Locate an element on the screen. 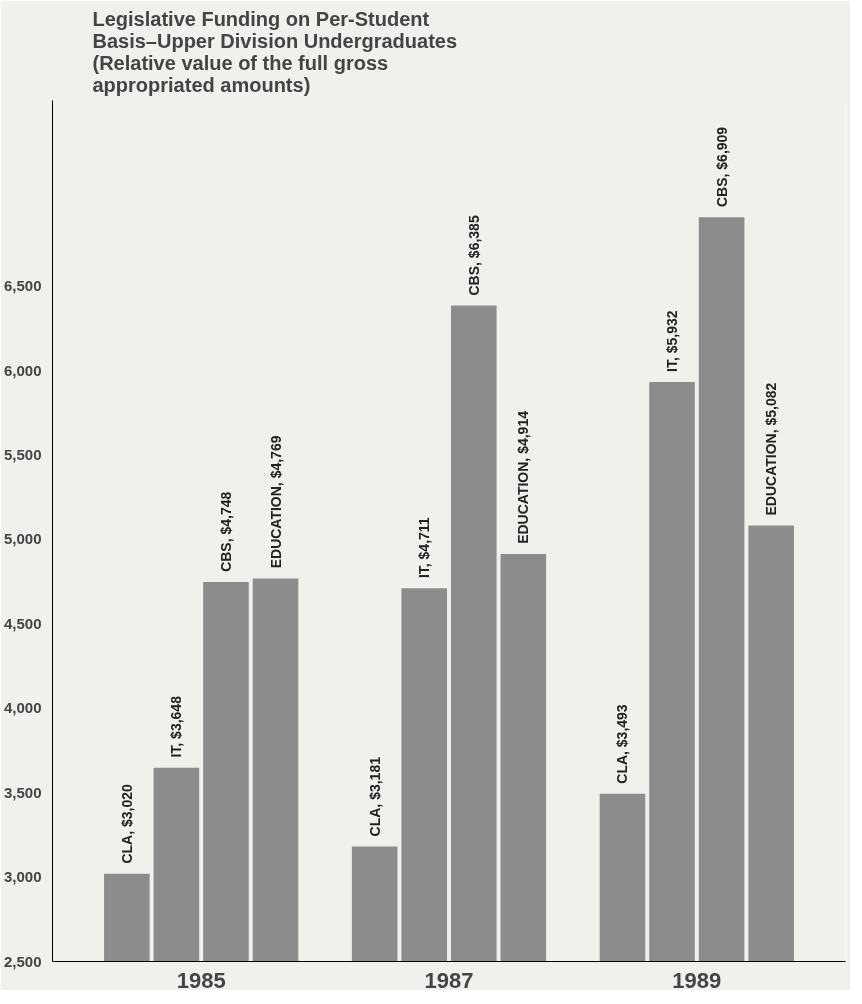 The image size is (862, 1004). y-tick-label: 5,000 is located at coordinates (22, 539).